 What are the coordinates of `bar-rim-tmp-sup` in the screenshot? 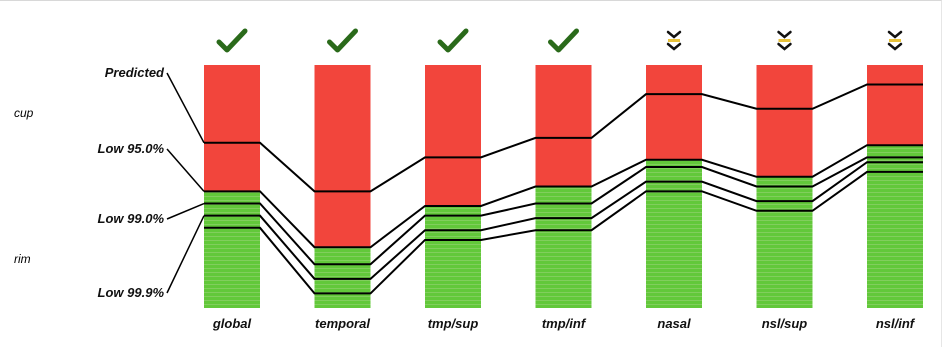 It's located at (453, 256).